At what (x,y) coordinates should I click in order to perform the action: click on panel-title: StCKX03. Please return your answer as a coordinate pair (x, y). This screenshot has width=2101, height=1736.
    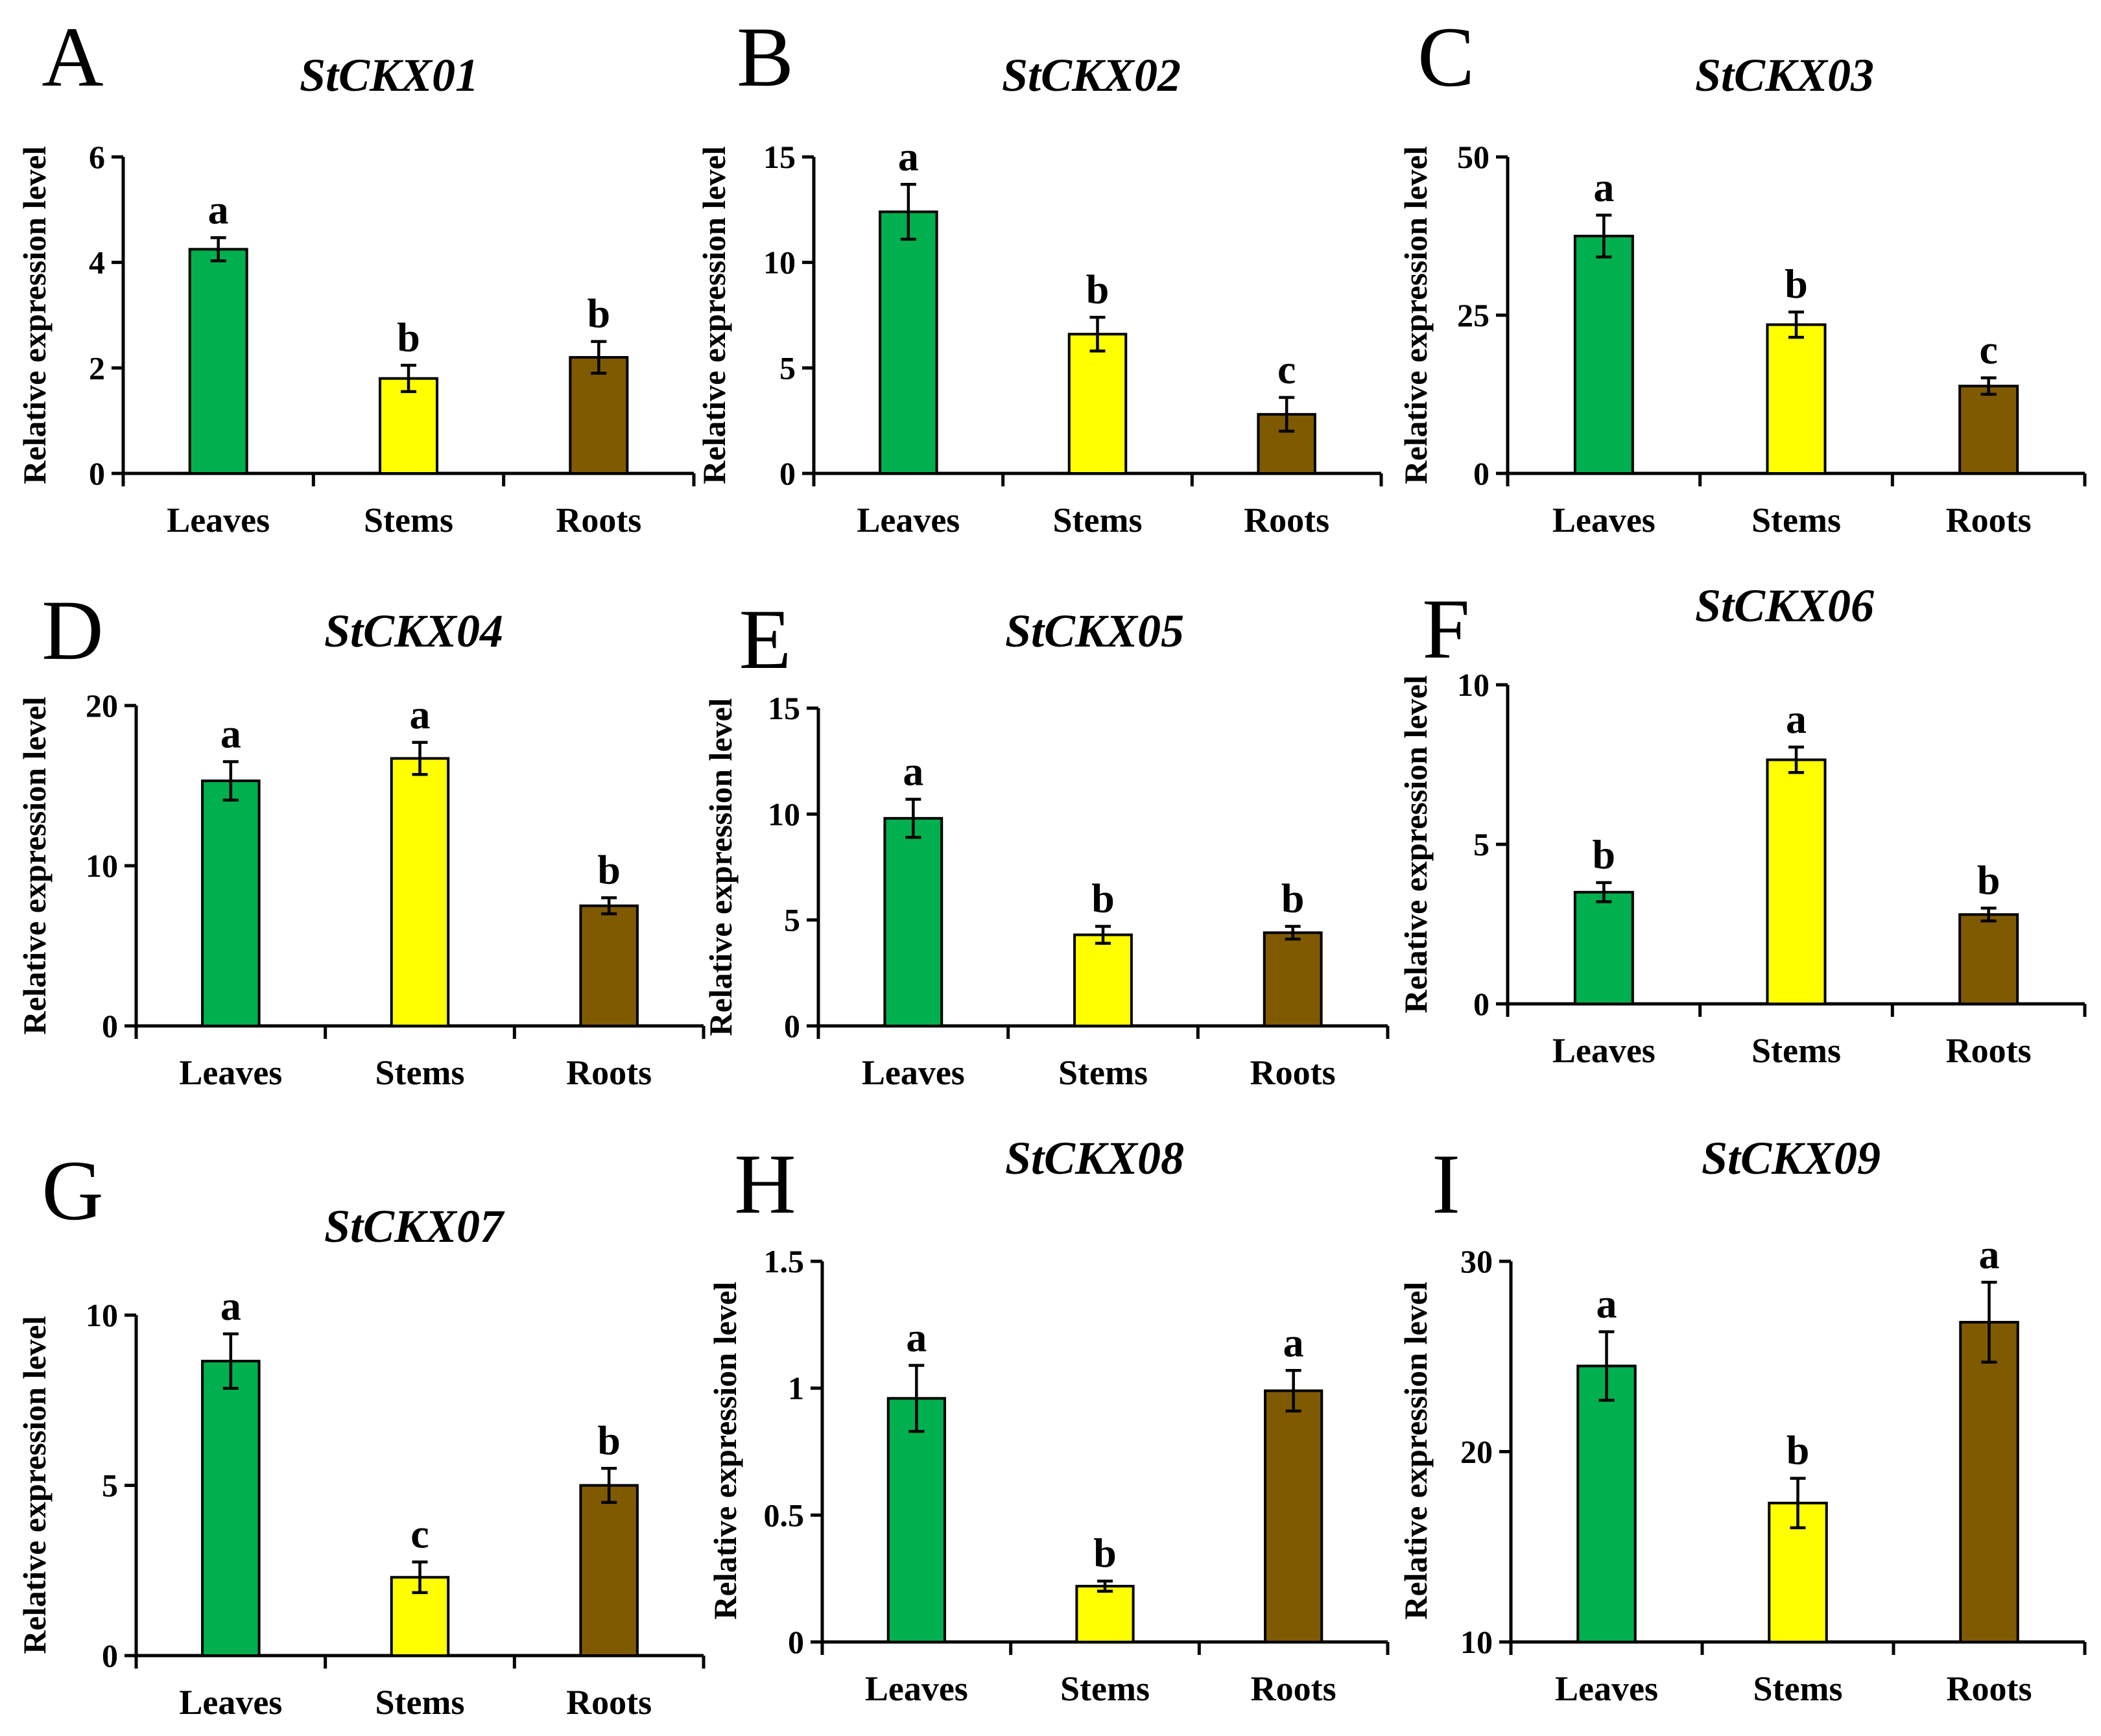
    Looking at the image, I should click on (1784, 75).